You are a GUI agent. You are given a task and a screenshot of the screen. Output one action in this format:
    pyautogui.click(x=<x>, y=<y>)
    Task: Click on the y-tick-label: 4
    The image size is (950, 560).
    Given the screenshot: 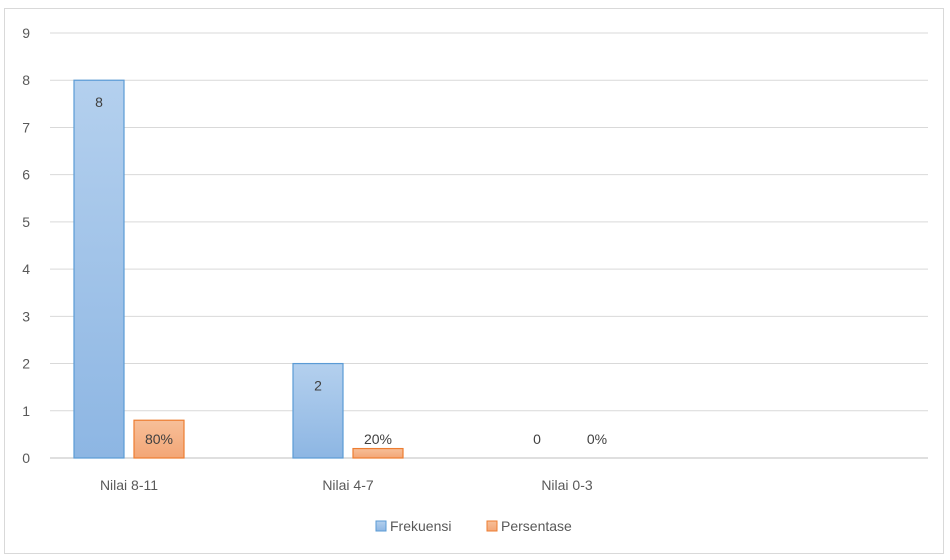 What is the action you would take?
    pyautogui.click(x=26, y=269)
    